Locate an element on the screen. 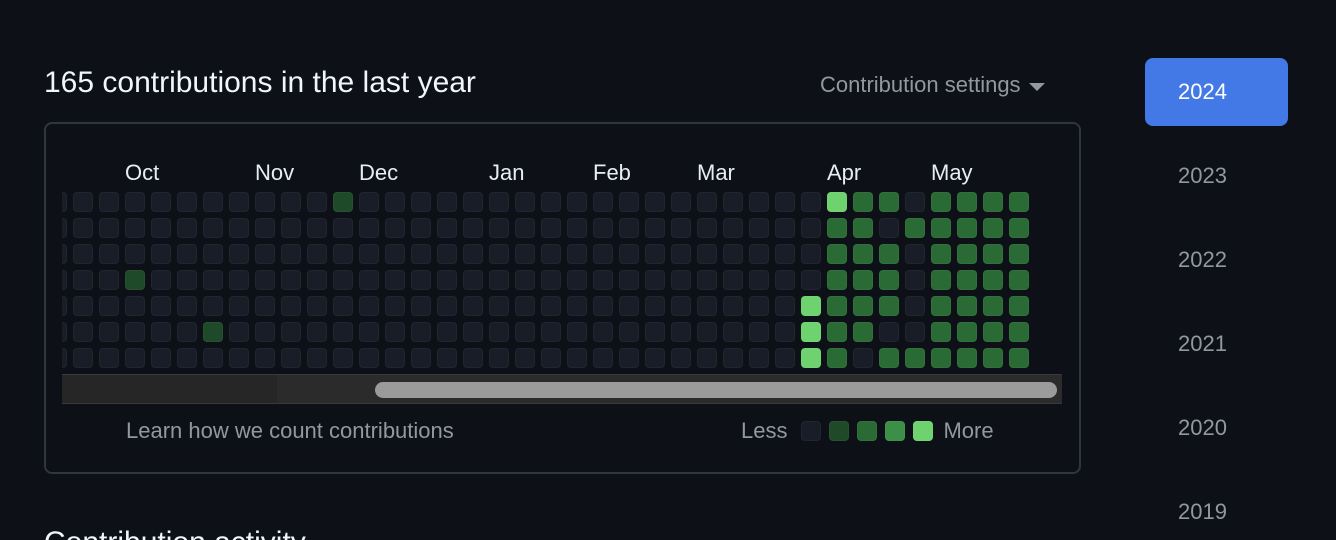 The width and height of the screenshot is (1336, 540). contribution-settings-button: Contribution settings is located at coordinates (932, 85).